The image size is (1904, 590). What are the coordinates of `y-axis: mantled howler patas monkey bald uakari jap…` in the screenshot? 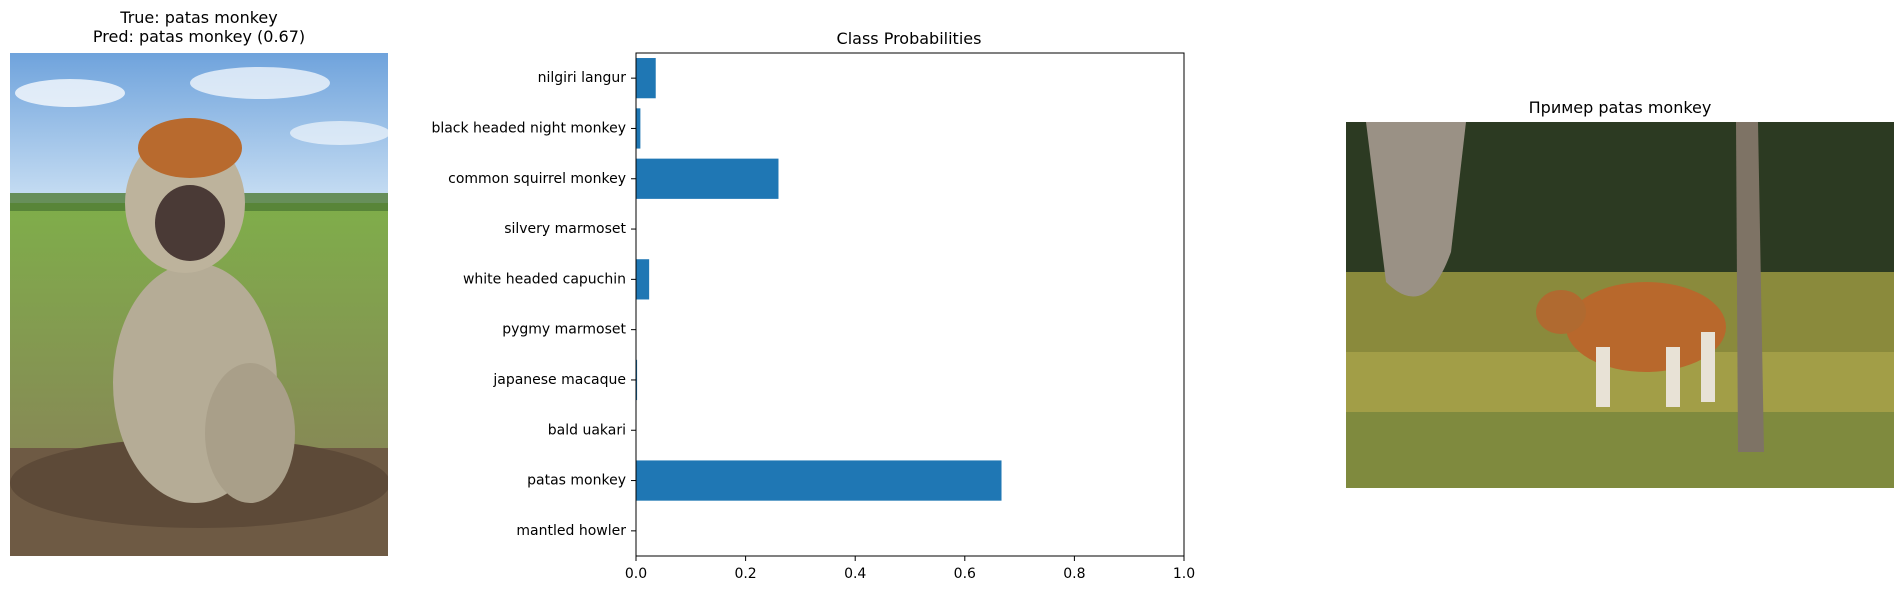 It's located at (533, 304).